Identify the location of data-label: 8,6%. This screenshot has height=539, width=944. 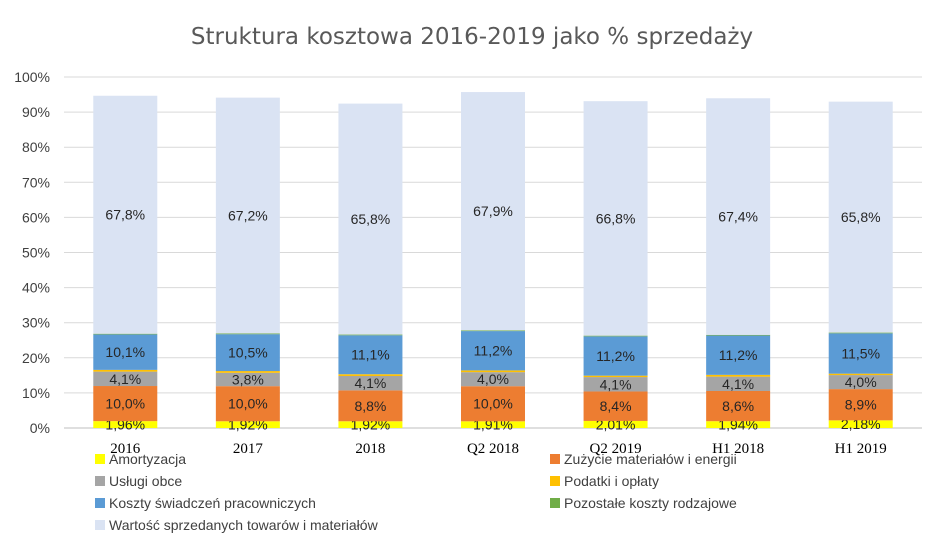
(738, 406).